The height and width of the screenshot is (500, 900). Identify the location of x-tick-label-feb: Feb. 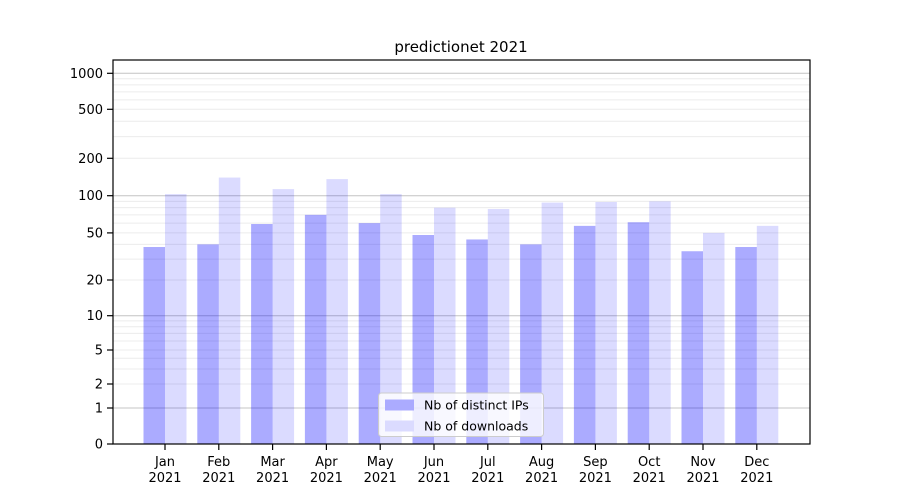
(218, 462).